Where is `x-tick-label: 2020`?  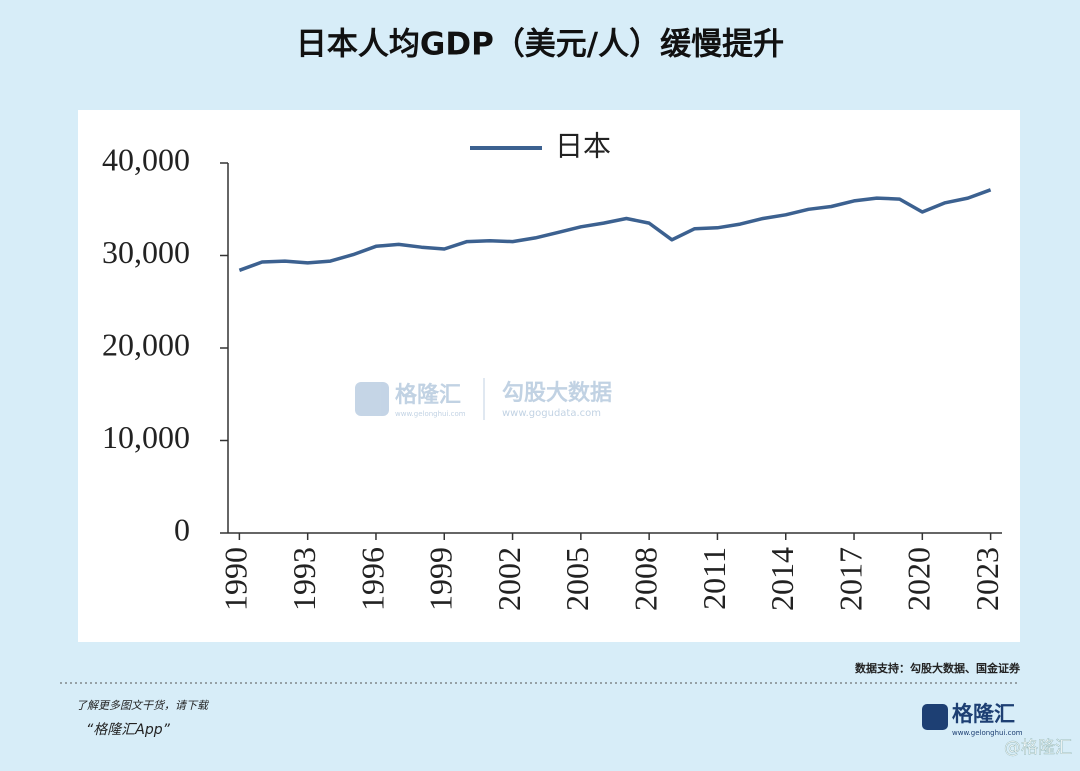
x-tick-label: 2020 is located at coordinates (919, 579).